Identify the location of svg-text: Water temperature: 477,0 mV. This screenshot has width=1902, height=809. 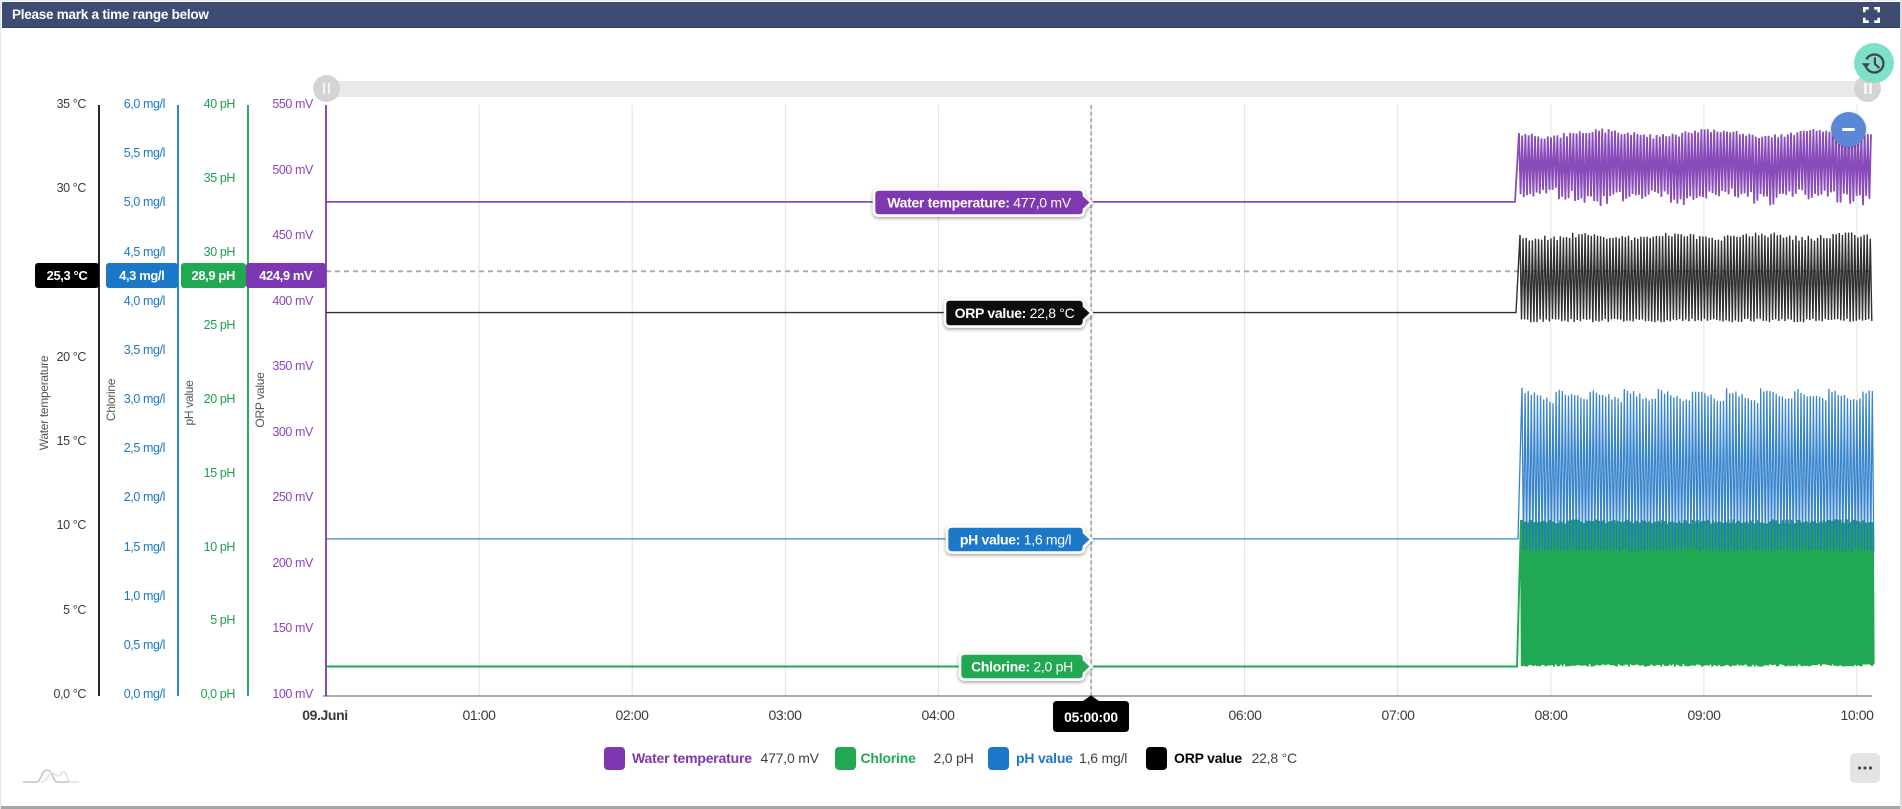
(979, 202).